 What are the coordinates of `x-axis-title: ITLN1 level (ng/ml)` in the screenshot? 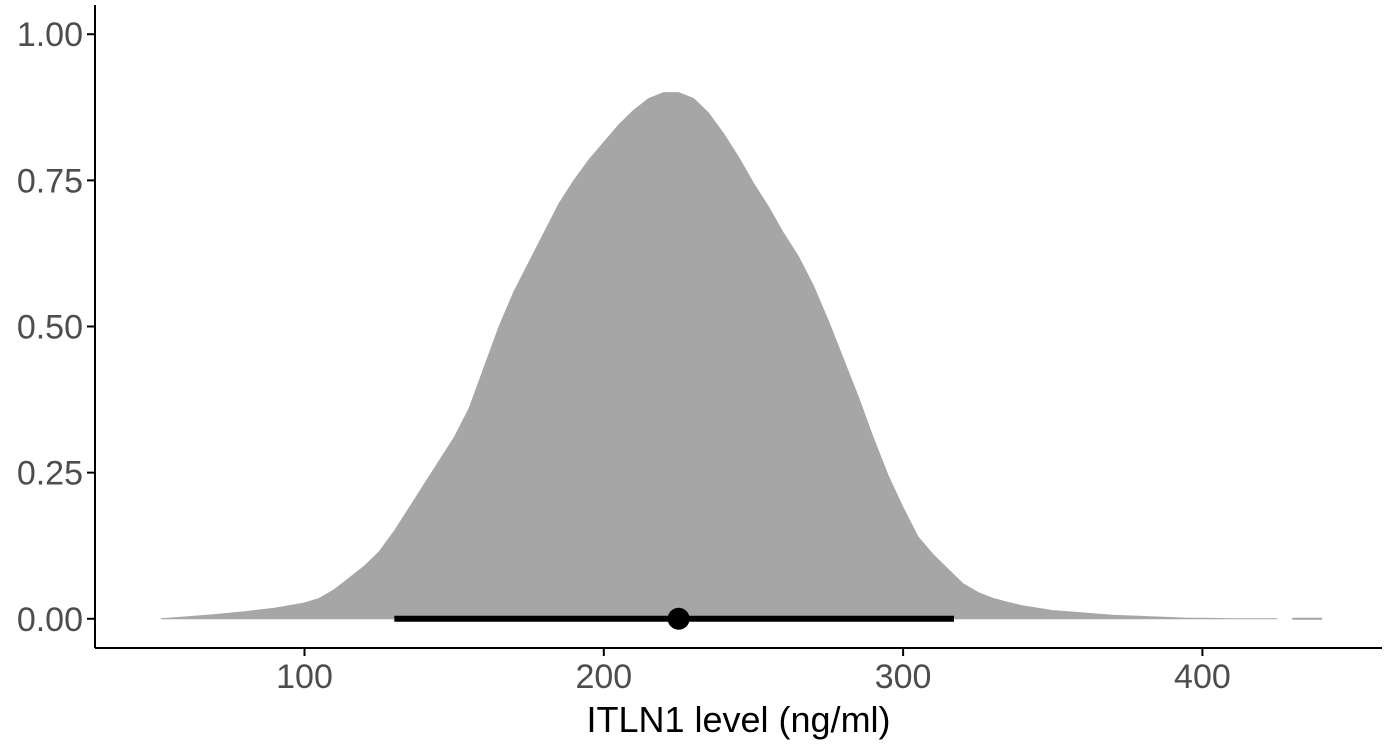 It's located at (738, 719).